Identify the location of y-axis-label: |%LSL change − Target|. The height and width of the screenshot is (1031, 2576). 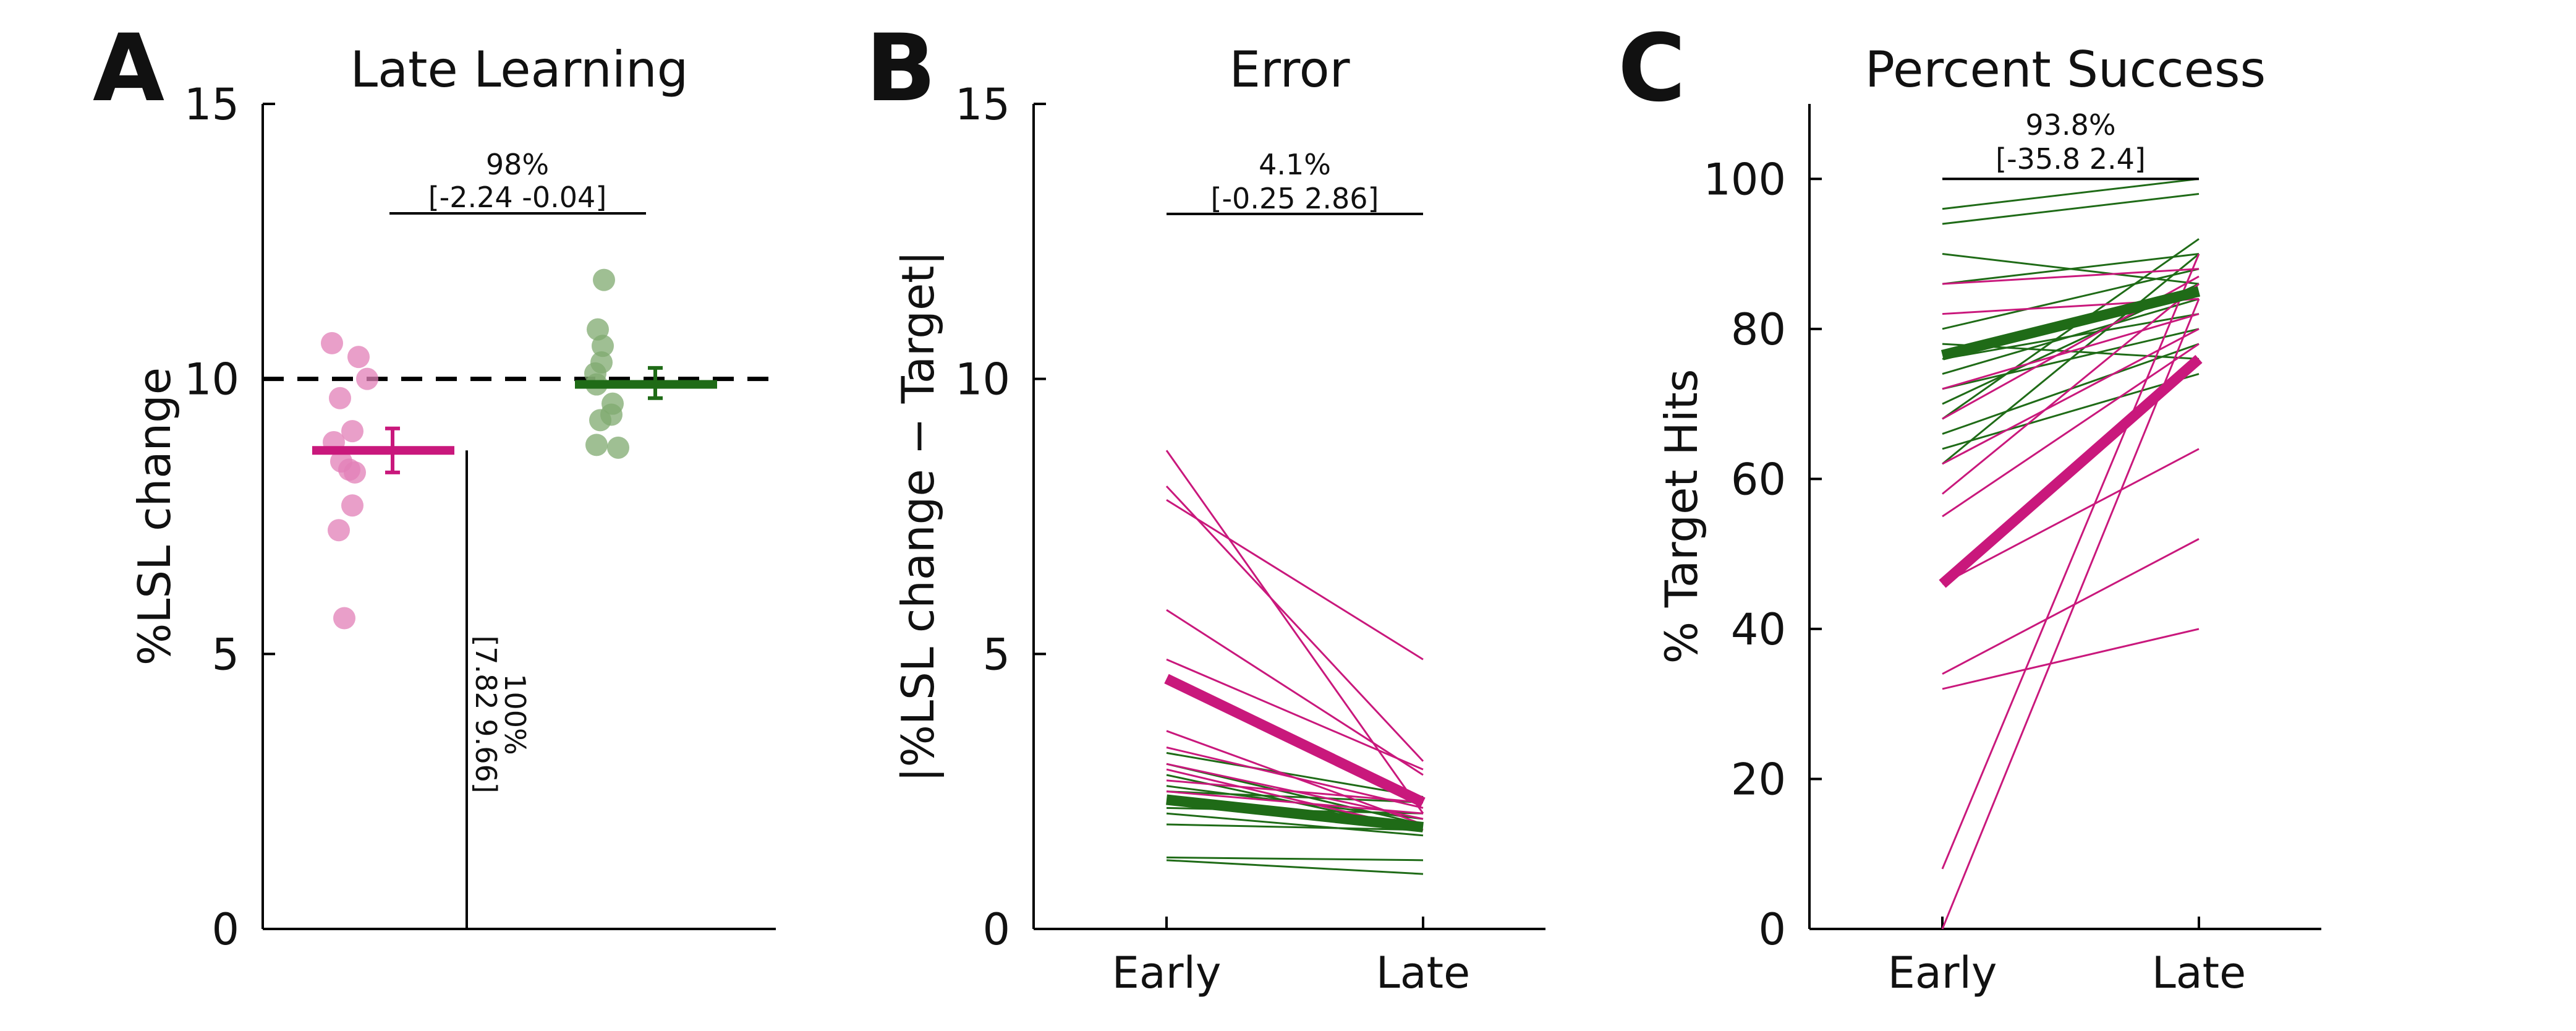
(918, 516).